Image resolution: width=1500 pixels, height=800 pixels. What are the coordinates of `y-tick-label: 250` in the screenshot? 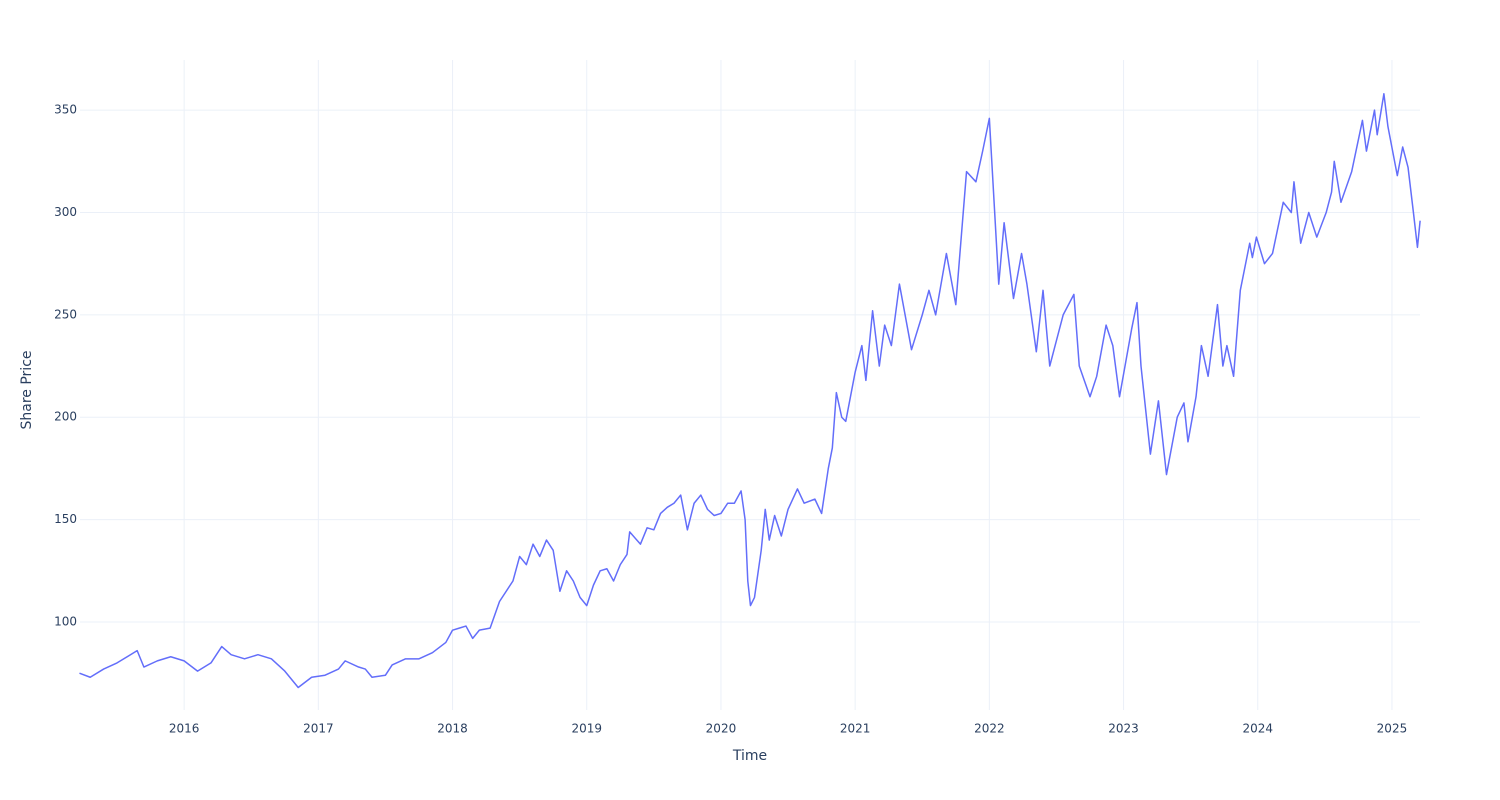 It's located at (65, 314).